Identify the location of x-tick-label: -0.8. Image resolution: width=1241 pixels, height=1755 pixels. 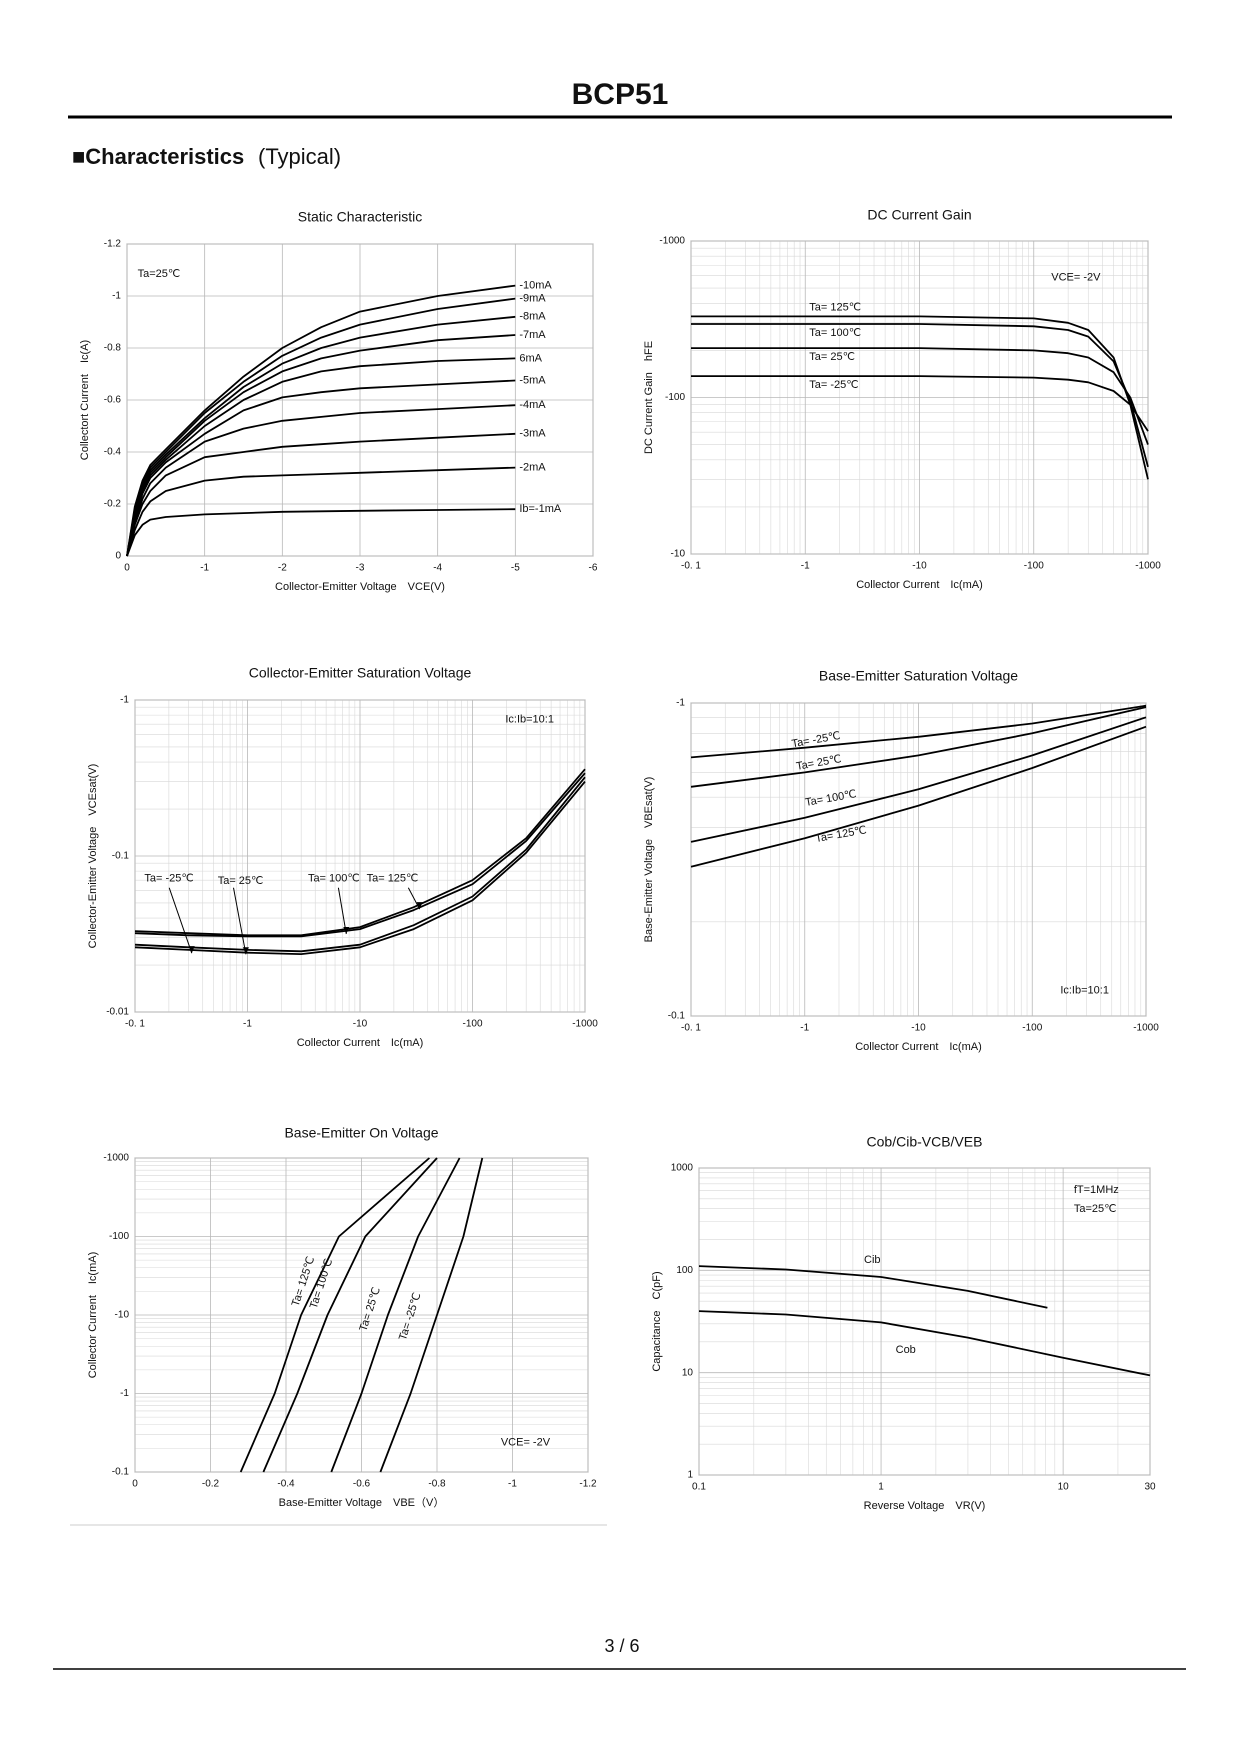
(437, 1484).